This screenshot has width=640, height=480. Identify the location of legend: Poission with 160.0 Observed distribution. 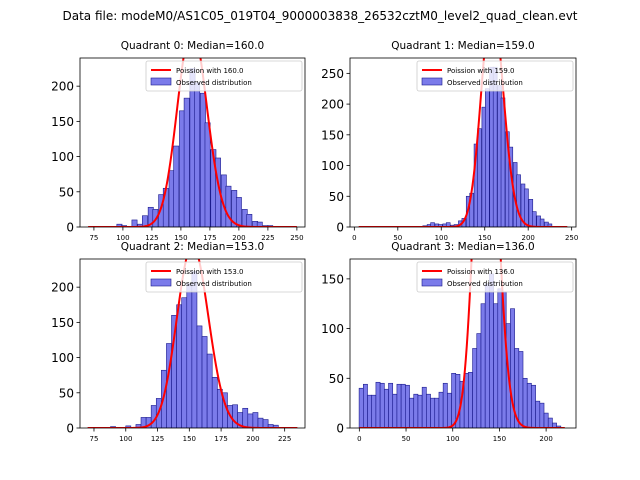
(224, 76).